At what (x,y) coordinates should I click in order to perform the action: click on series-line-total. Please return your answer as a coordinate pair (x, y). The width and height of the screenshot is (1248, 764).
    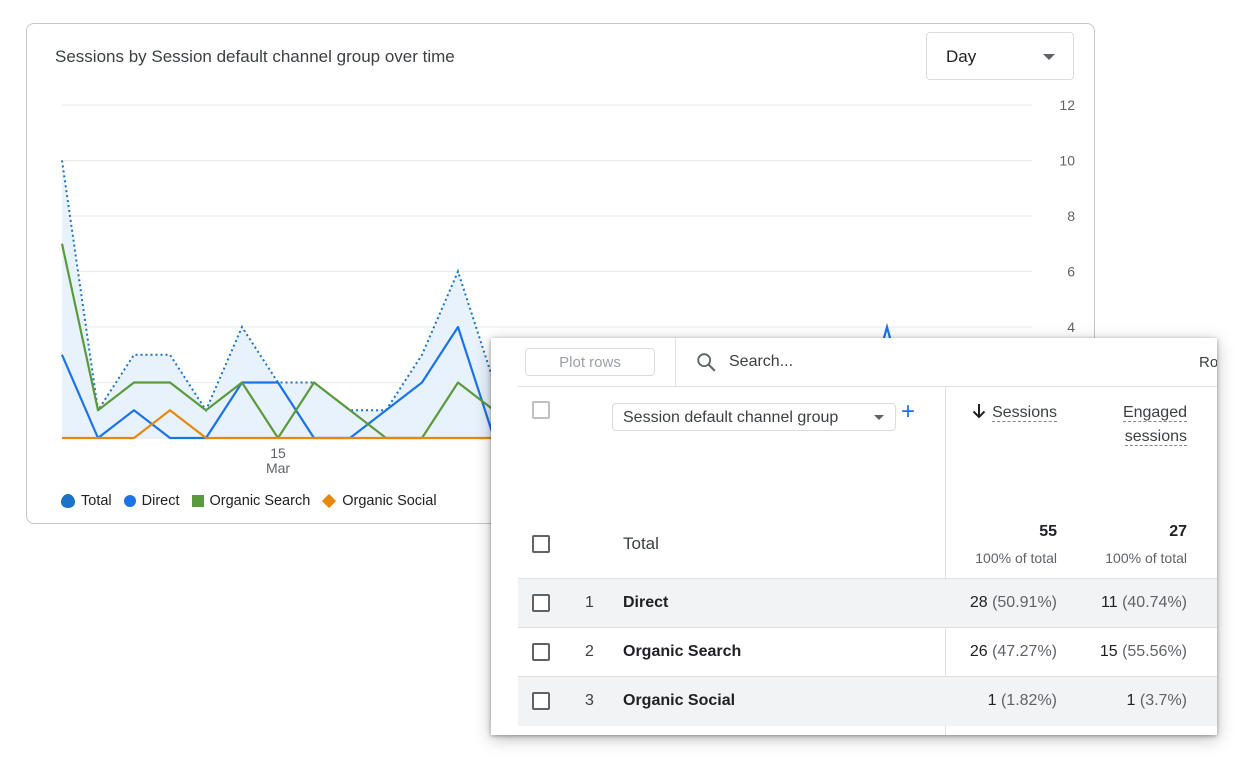
    Looking at the image, I should click on (278, 287).